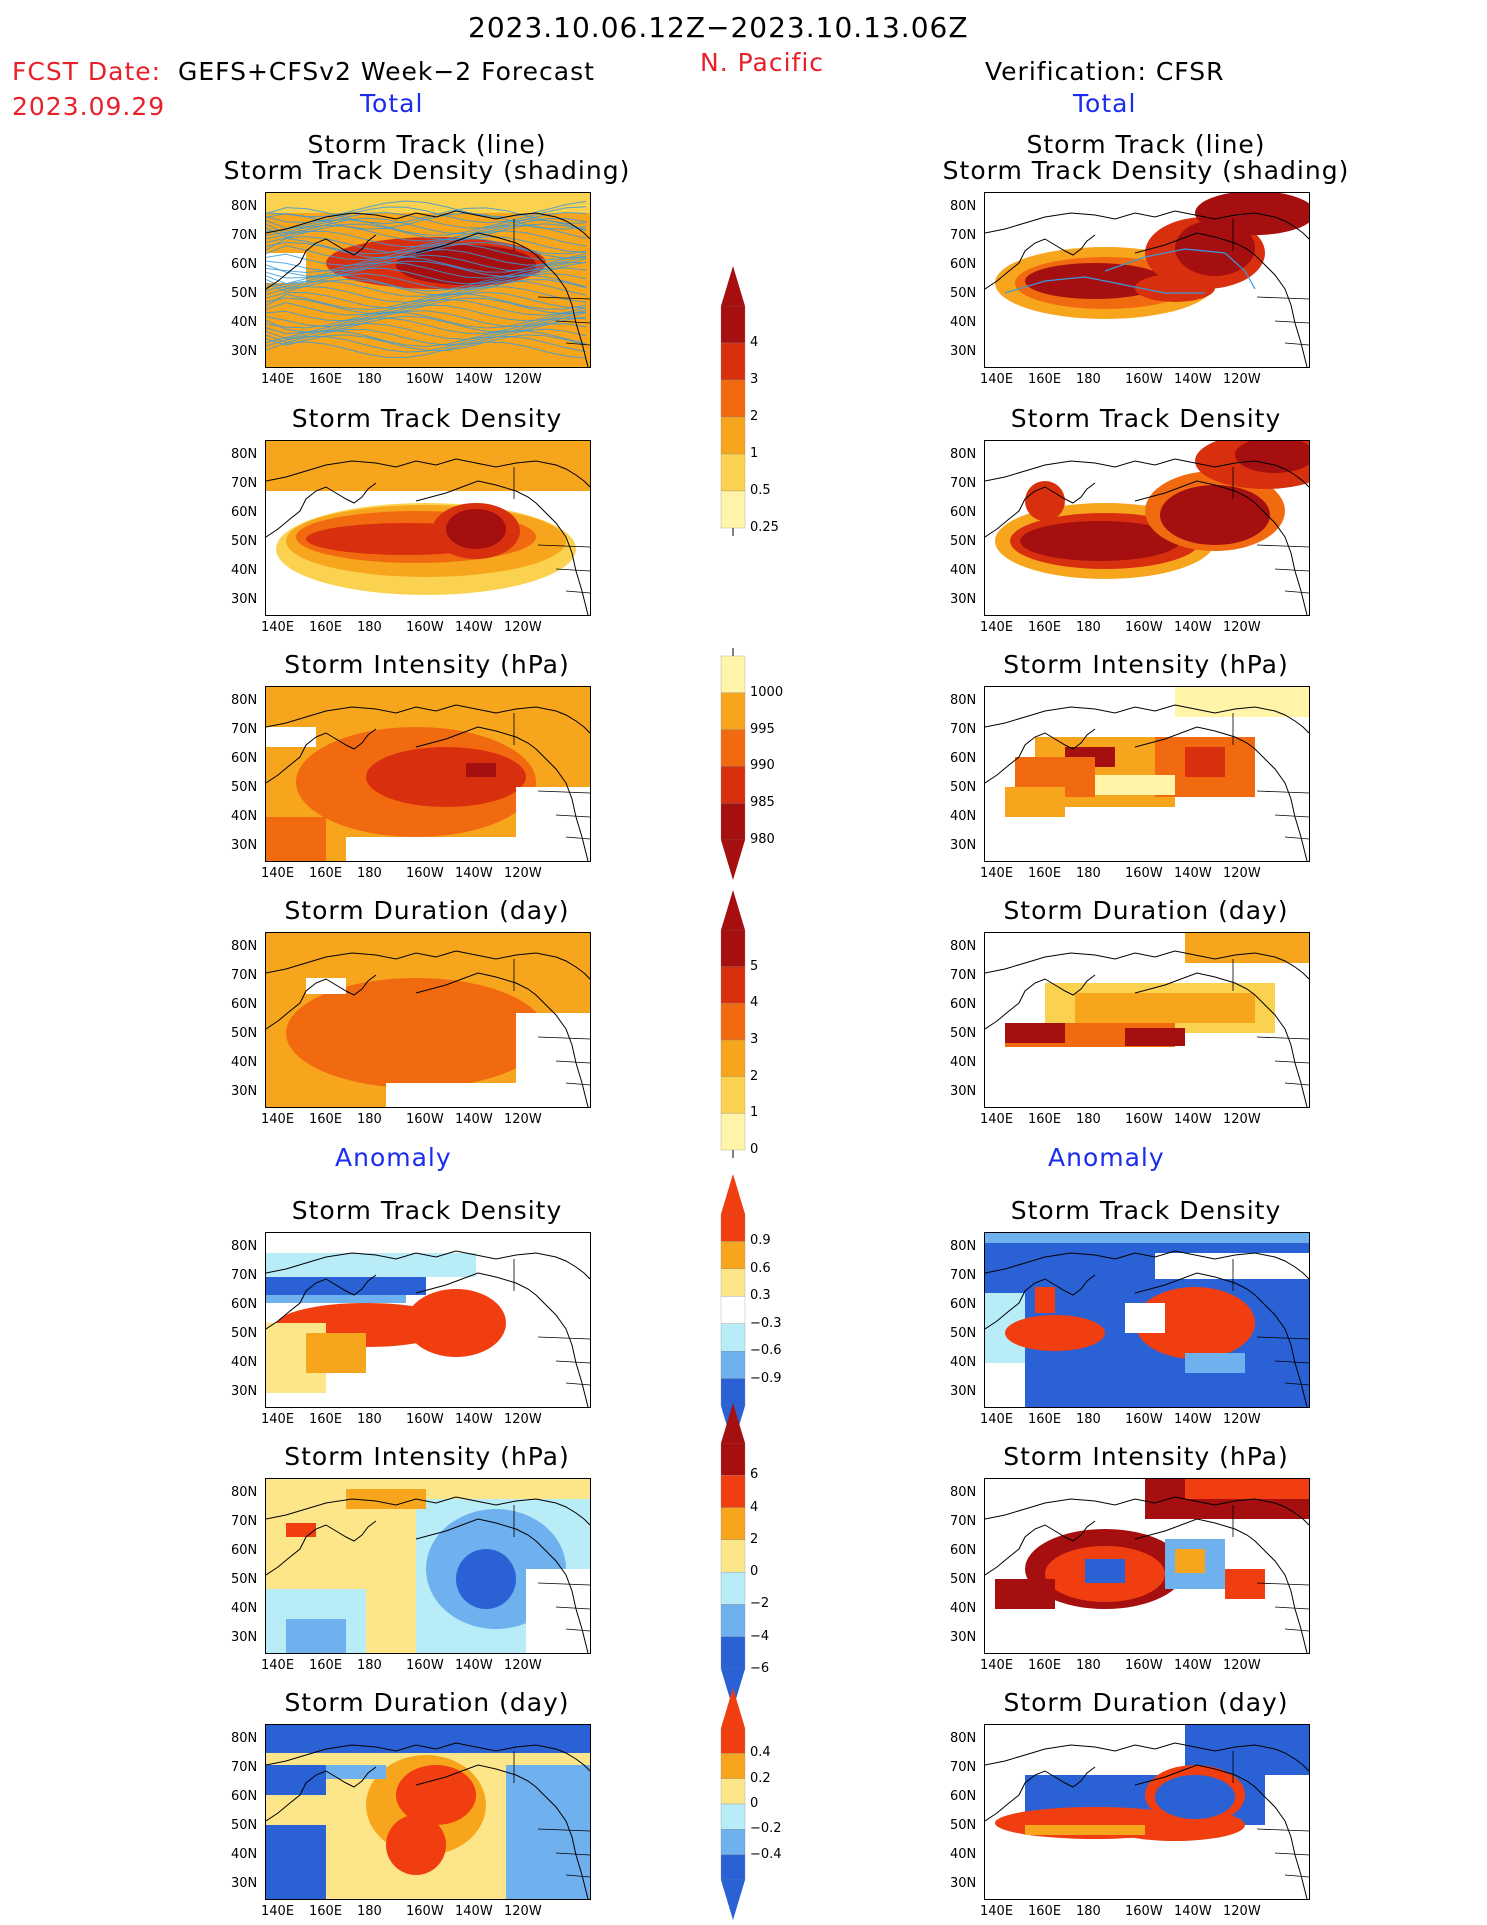 Image resolution: width=1487 pixels, height=1925 pixels. What do you see at coordinates (760, 1241) in the screenshot?
I see `colorbar-tick-label: 0.9` at bounding box center [760, 1241].